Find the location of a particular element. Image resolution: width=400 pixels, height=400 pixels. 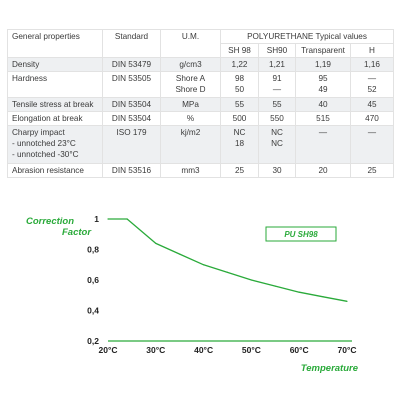

value-text: 18 is located at coordinates (239, 143).